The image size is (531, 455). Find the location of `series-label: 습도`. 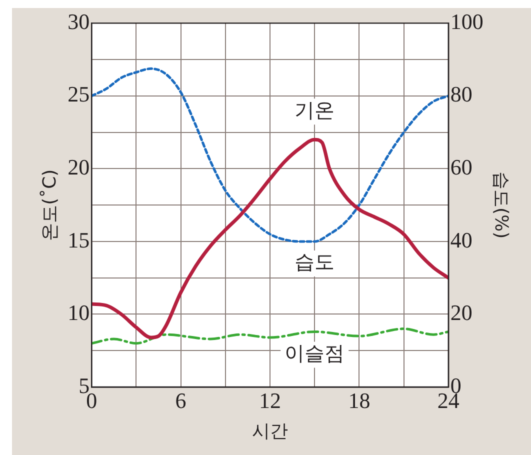

series-label: 습도 is located at coordinates (314, 262).